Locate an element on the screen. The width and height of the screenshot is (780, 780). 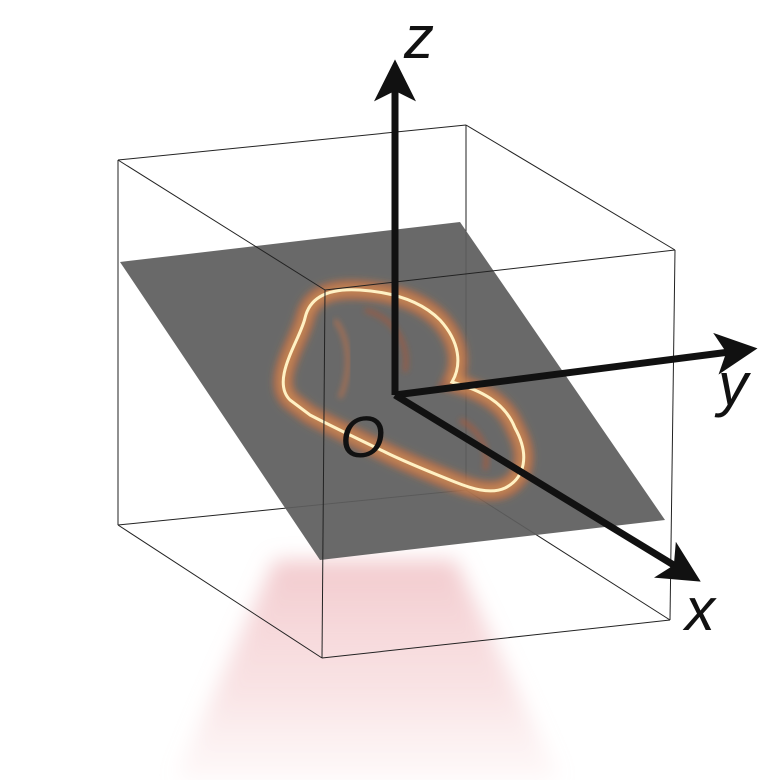
x-axis-arrow is located at coordinates (547, 487).